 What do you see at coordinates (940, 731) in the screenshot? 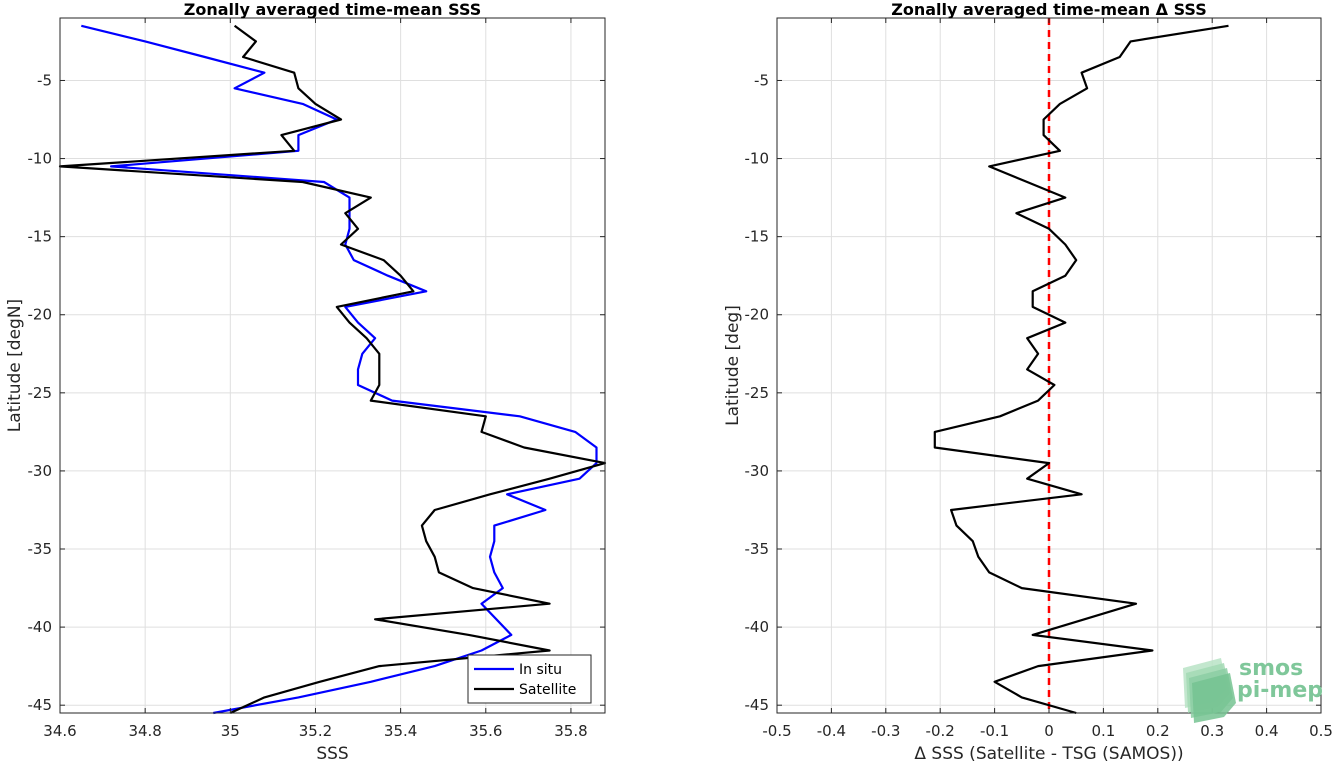
I see `x-tick-label: -0.2` at bounding box center [940, 731].